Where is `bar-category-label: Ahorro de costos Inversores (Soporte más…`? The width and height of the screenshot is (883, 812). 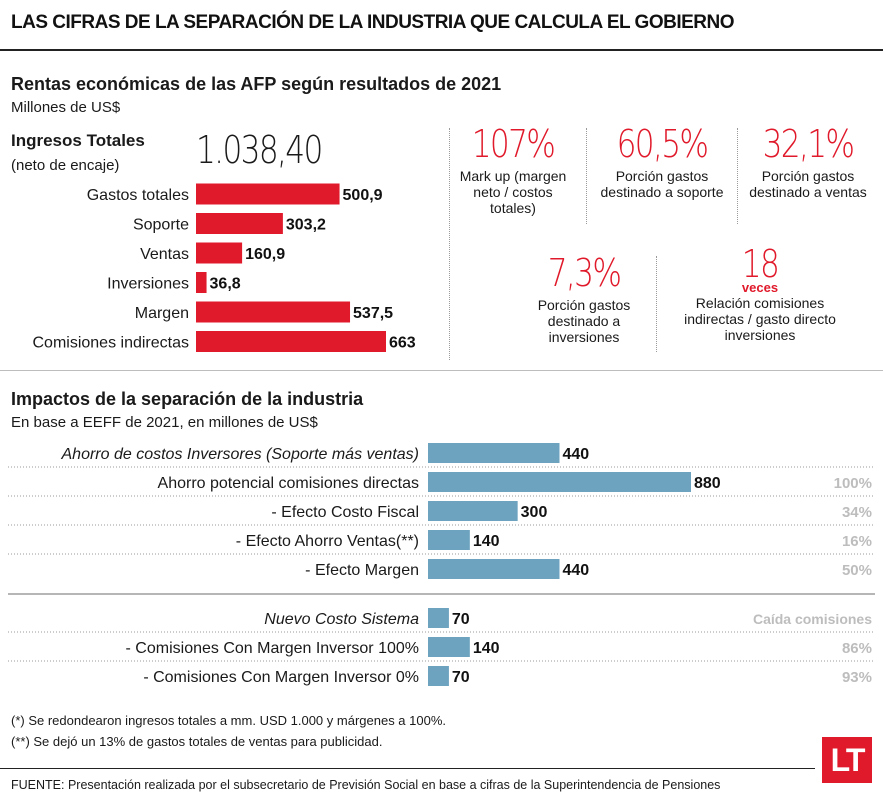
bar-category-label: Ahorro de costos Inversores (Soporte más… is located at coordinates (240, 454).